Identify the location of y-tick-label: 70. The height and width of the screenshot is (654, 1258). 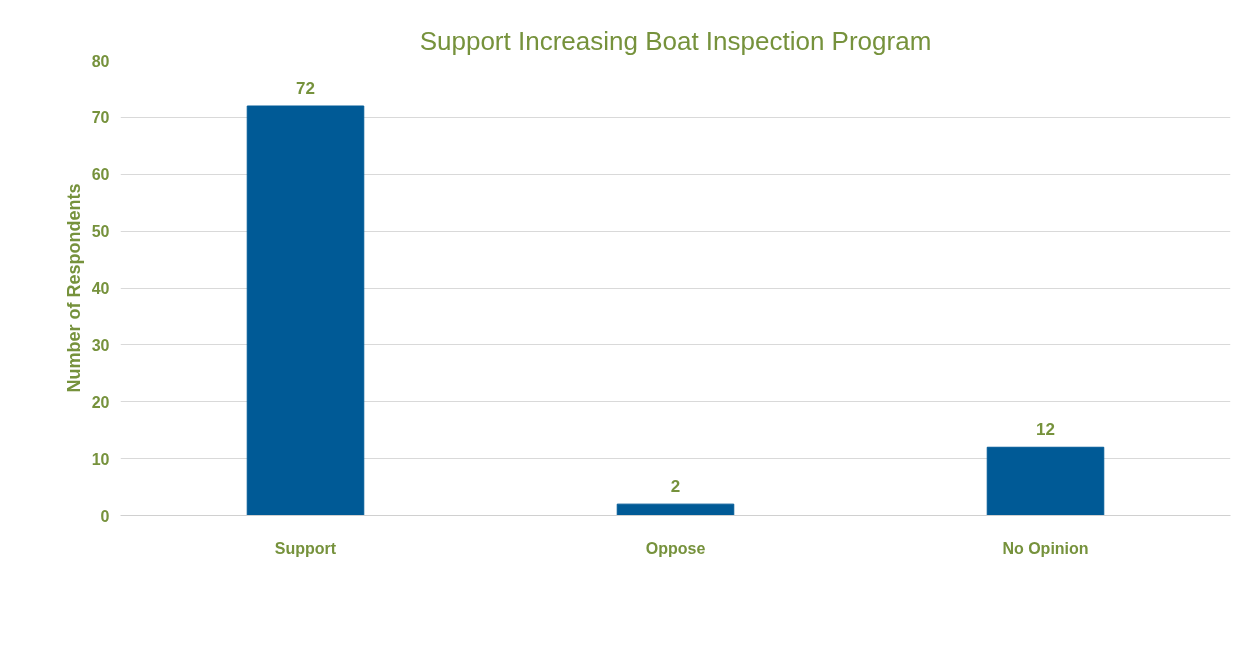
(100, 118).